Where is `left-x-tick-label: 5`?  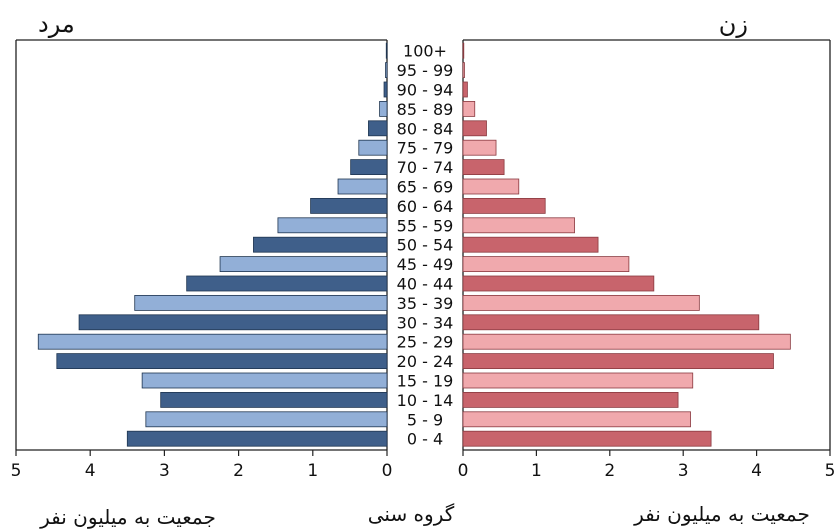 left-x-tick-label: 5 is located at coordinates (16, 471).